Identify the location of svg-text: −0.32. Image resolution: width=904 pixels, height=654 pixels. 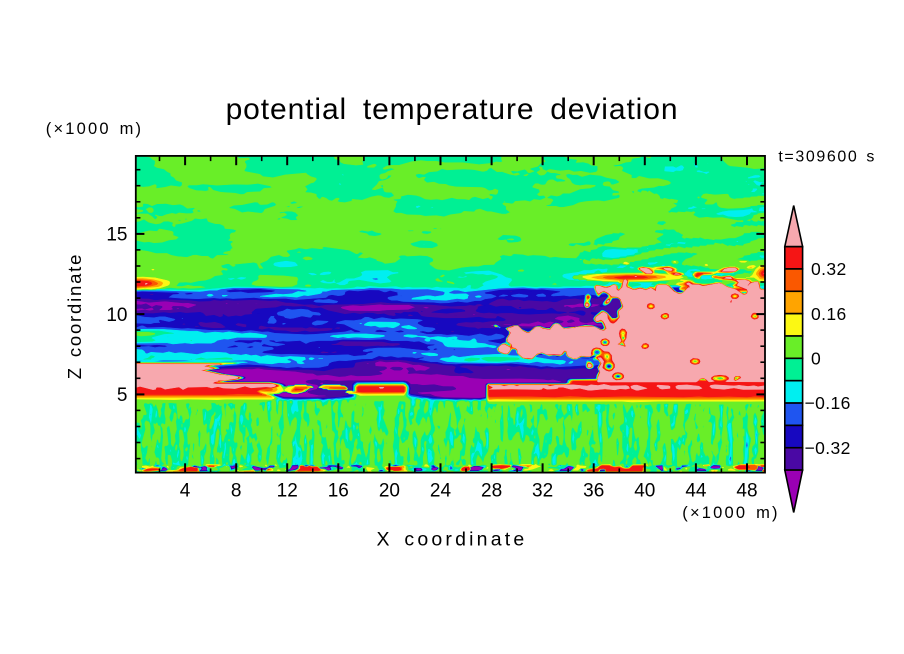
(828, 448).